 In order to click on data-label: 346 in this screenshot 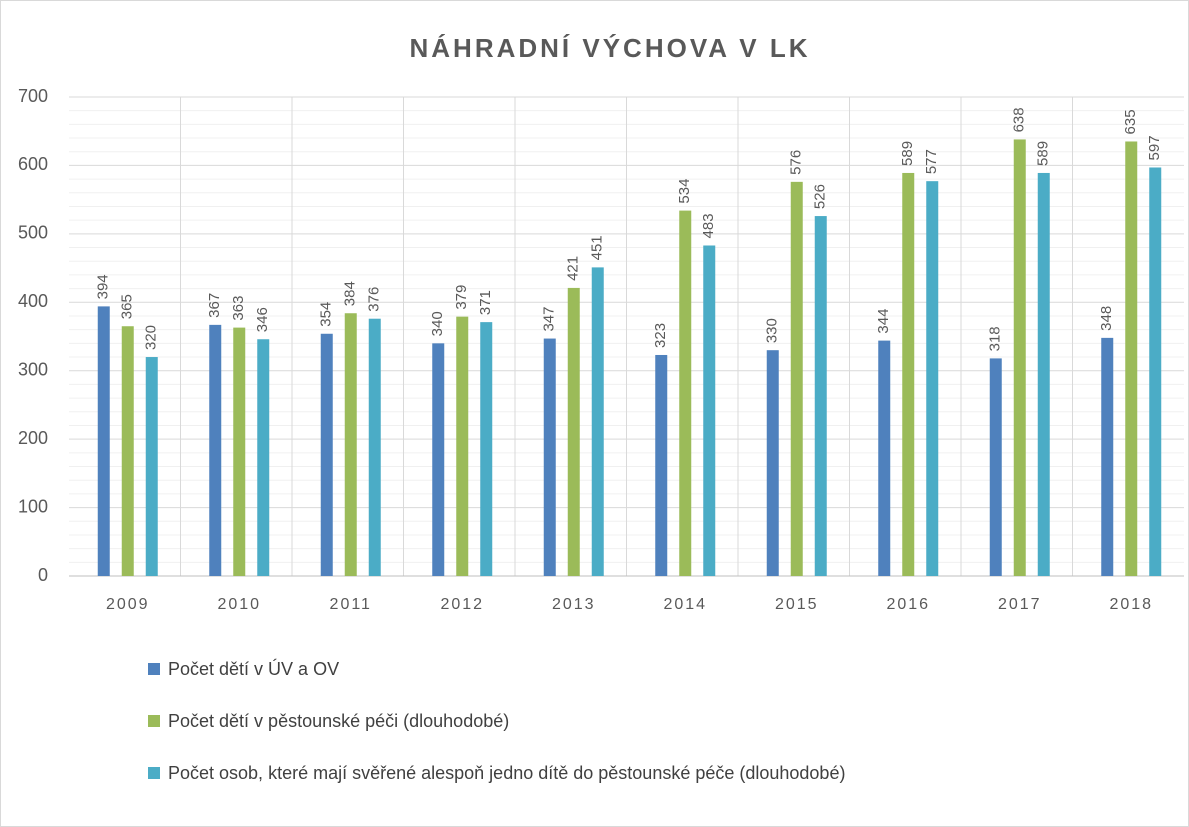, I will do `click(262, 319)`.